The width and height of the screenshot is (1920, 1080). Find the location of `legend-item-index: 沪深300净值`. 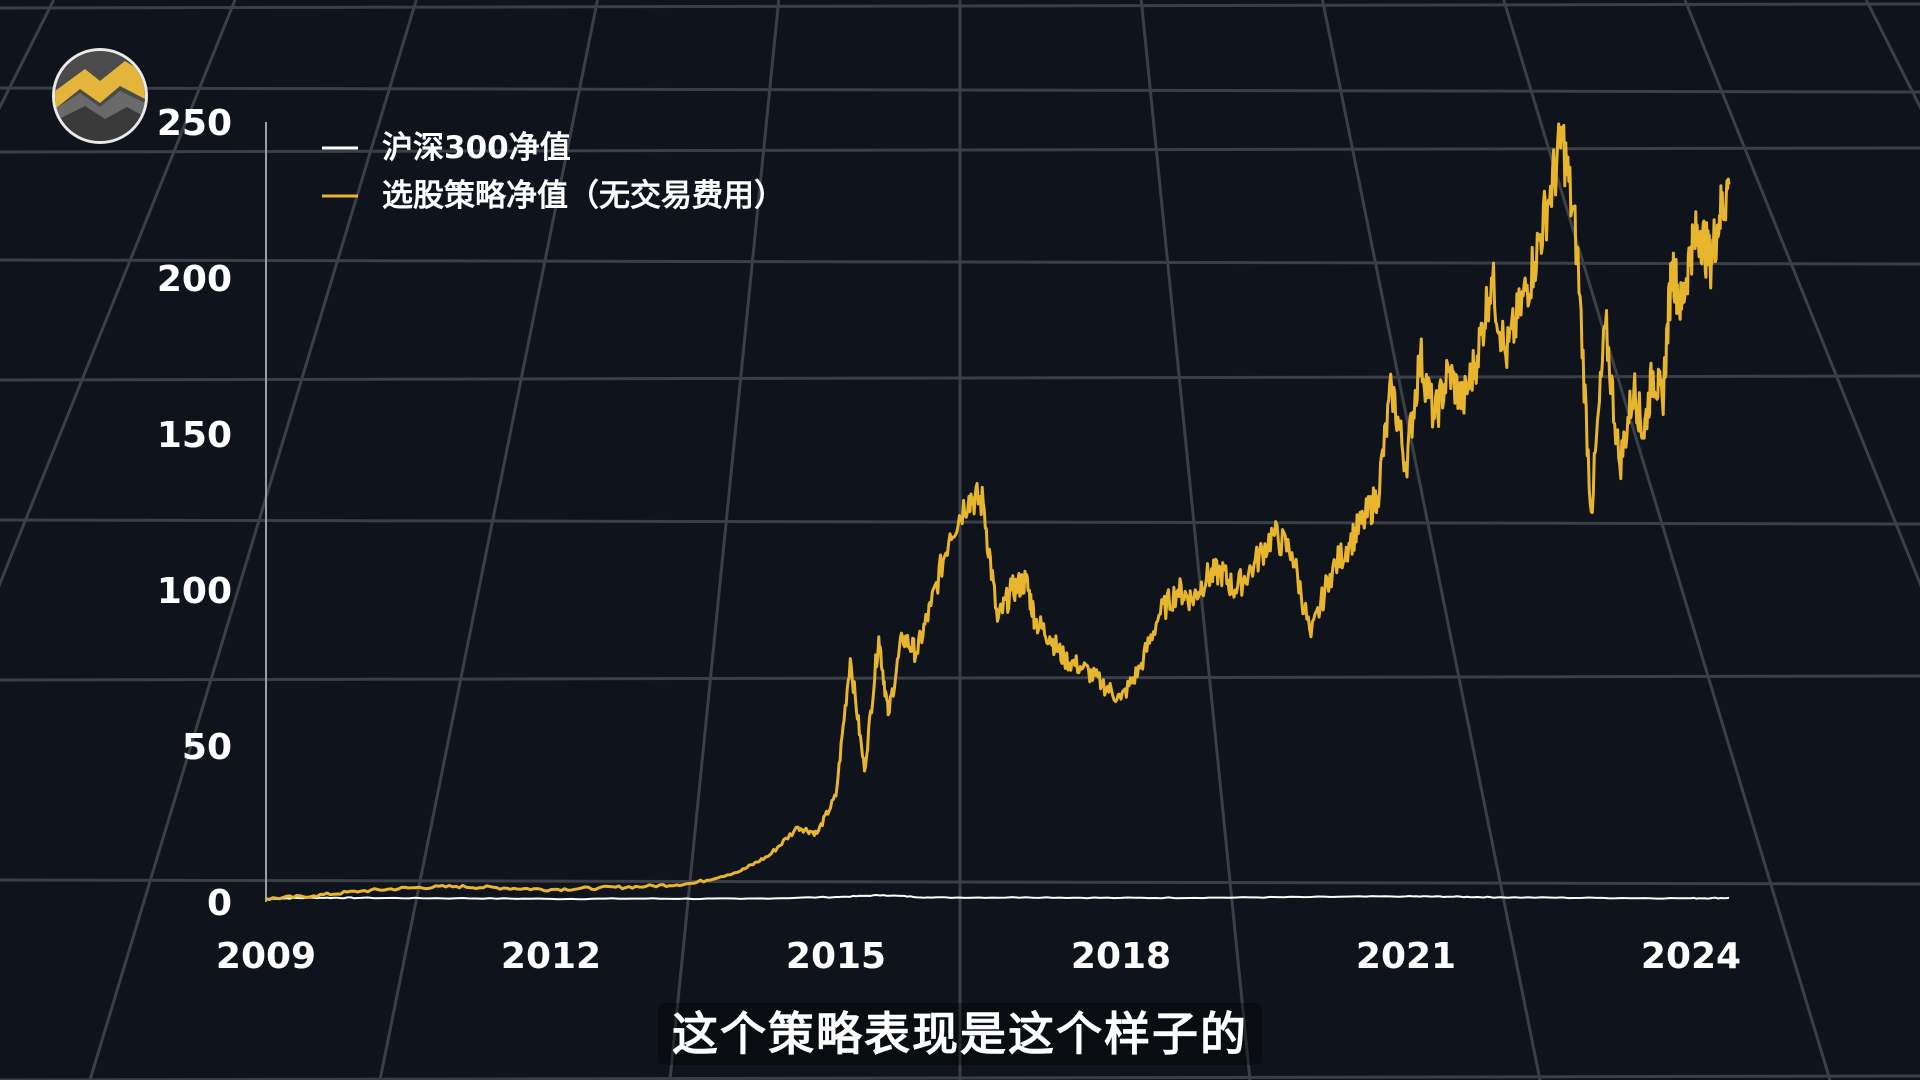

legend-item-index: 沪深300净值 is located at coordinates (446, 148).